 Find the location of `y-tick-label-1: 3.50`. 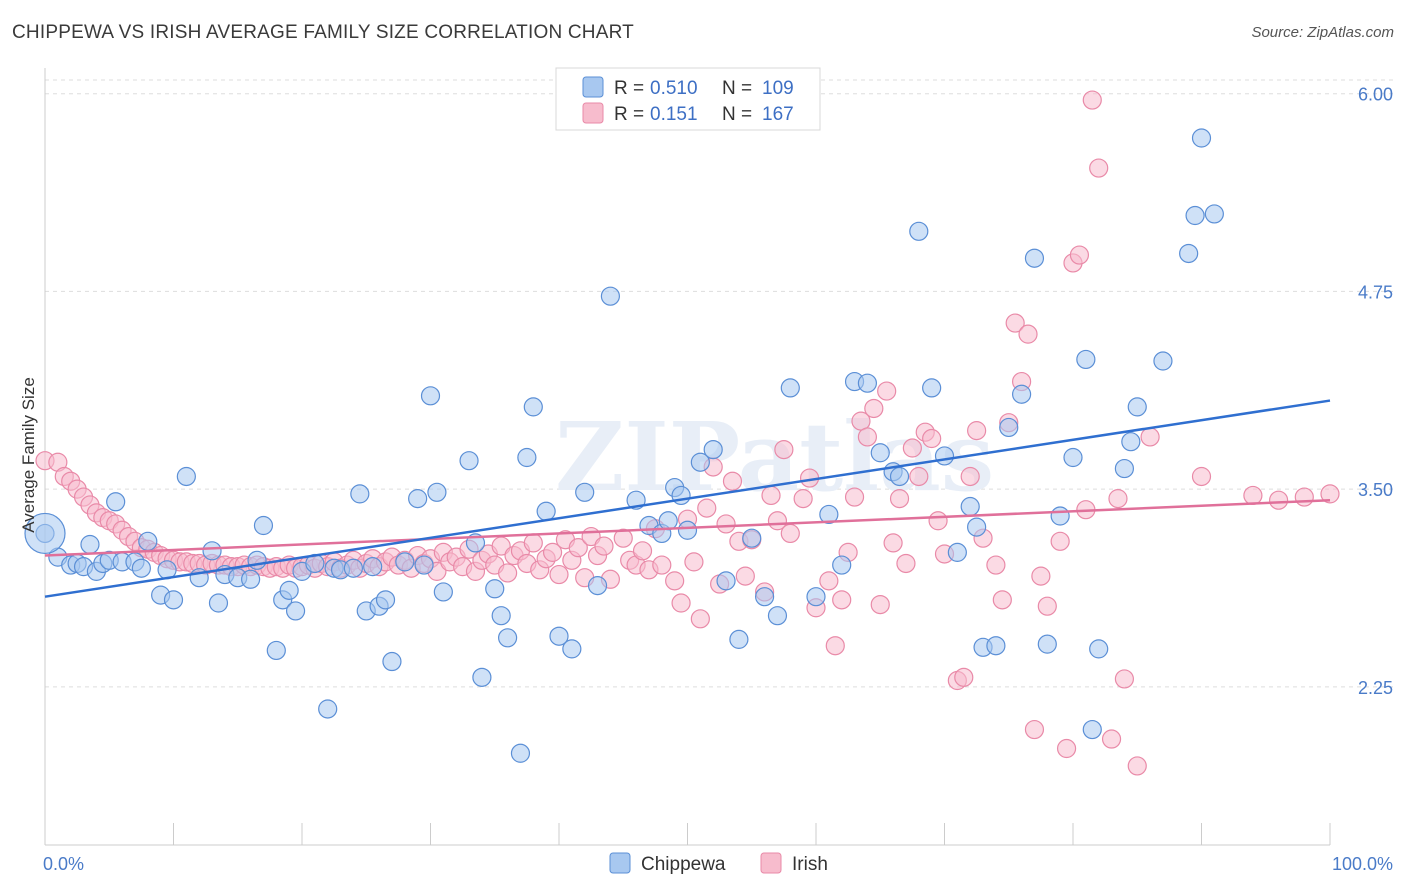

y-tick-label-1: 3.50 is located at coordinates (1375, 490).